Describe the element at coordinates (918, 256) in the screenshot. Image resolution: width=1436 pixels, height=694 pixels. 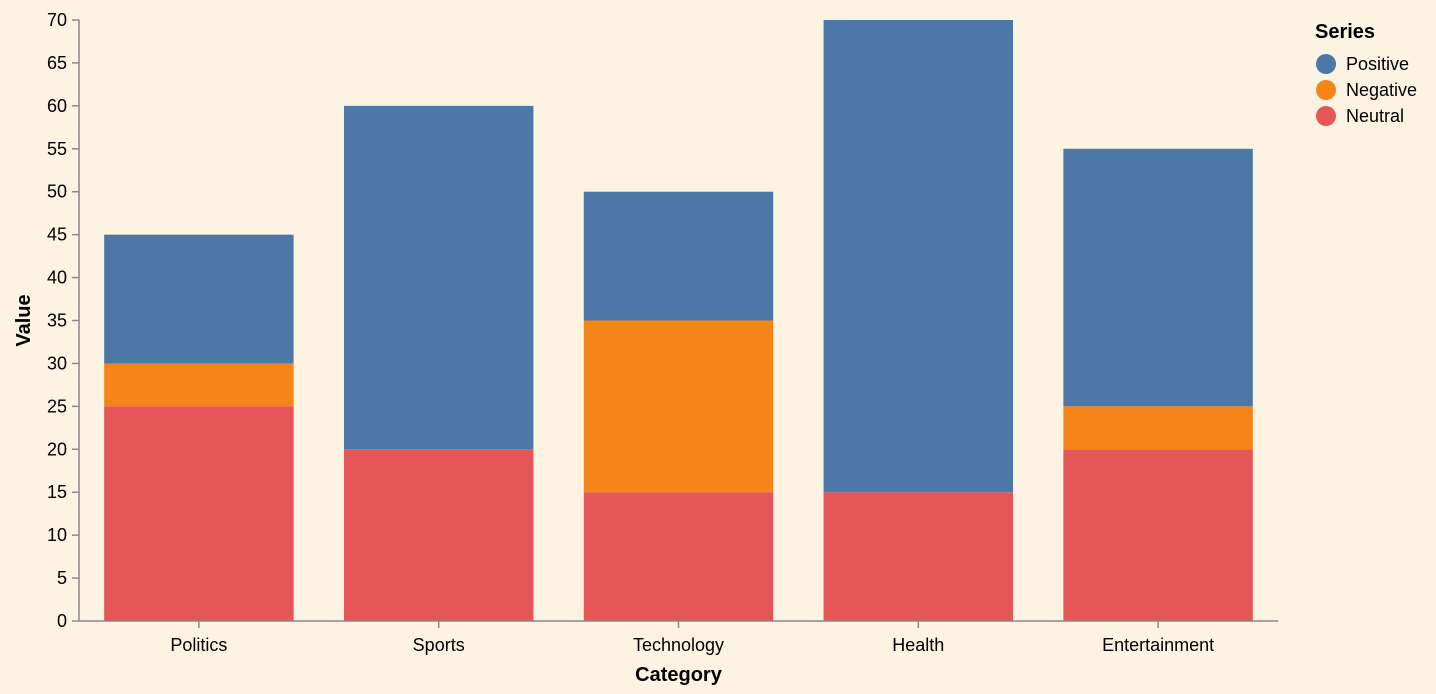
I see `bar-health-positive` at that location.